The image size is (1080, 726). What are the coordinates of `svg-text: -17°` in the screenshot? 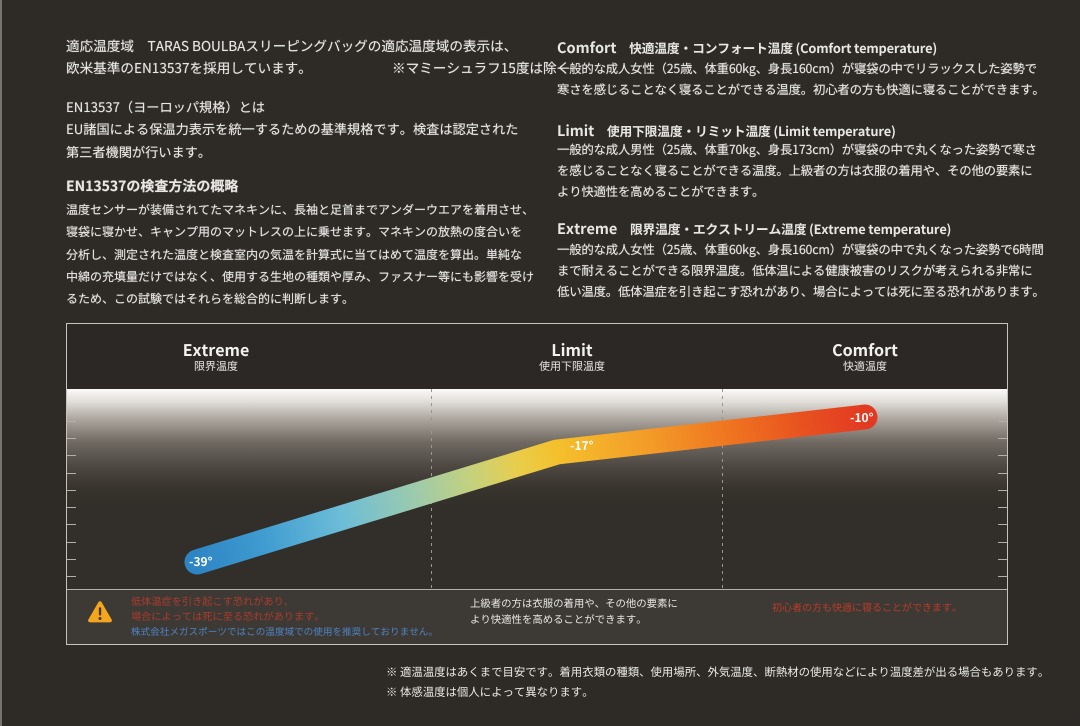 It's located at (582, 445).